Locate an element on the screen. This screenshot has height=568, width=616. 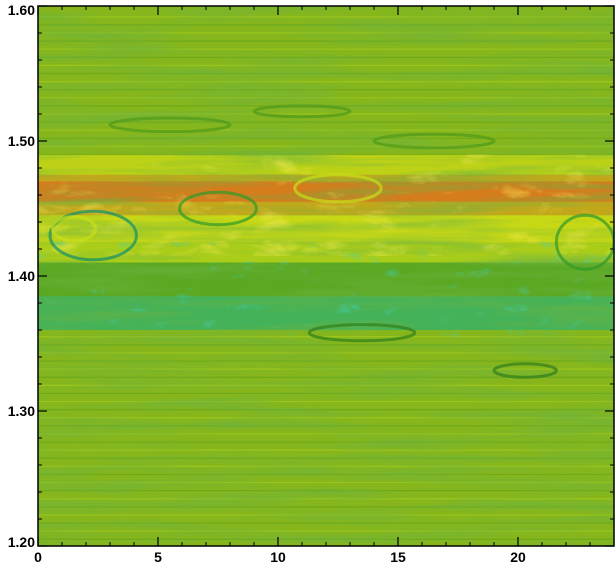
y-tick-label: 1.30 is located at coordinates (21, 411).